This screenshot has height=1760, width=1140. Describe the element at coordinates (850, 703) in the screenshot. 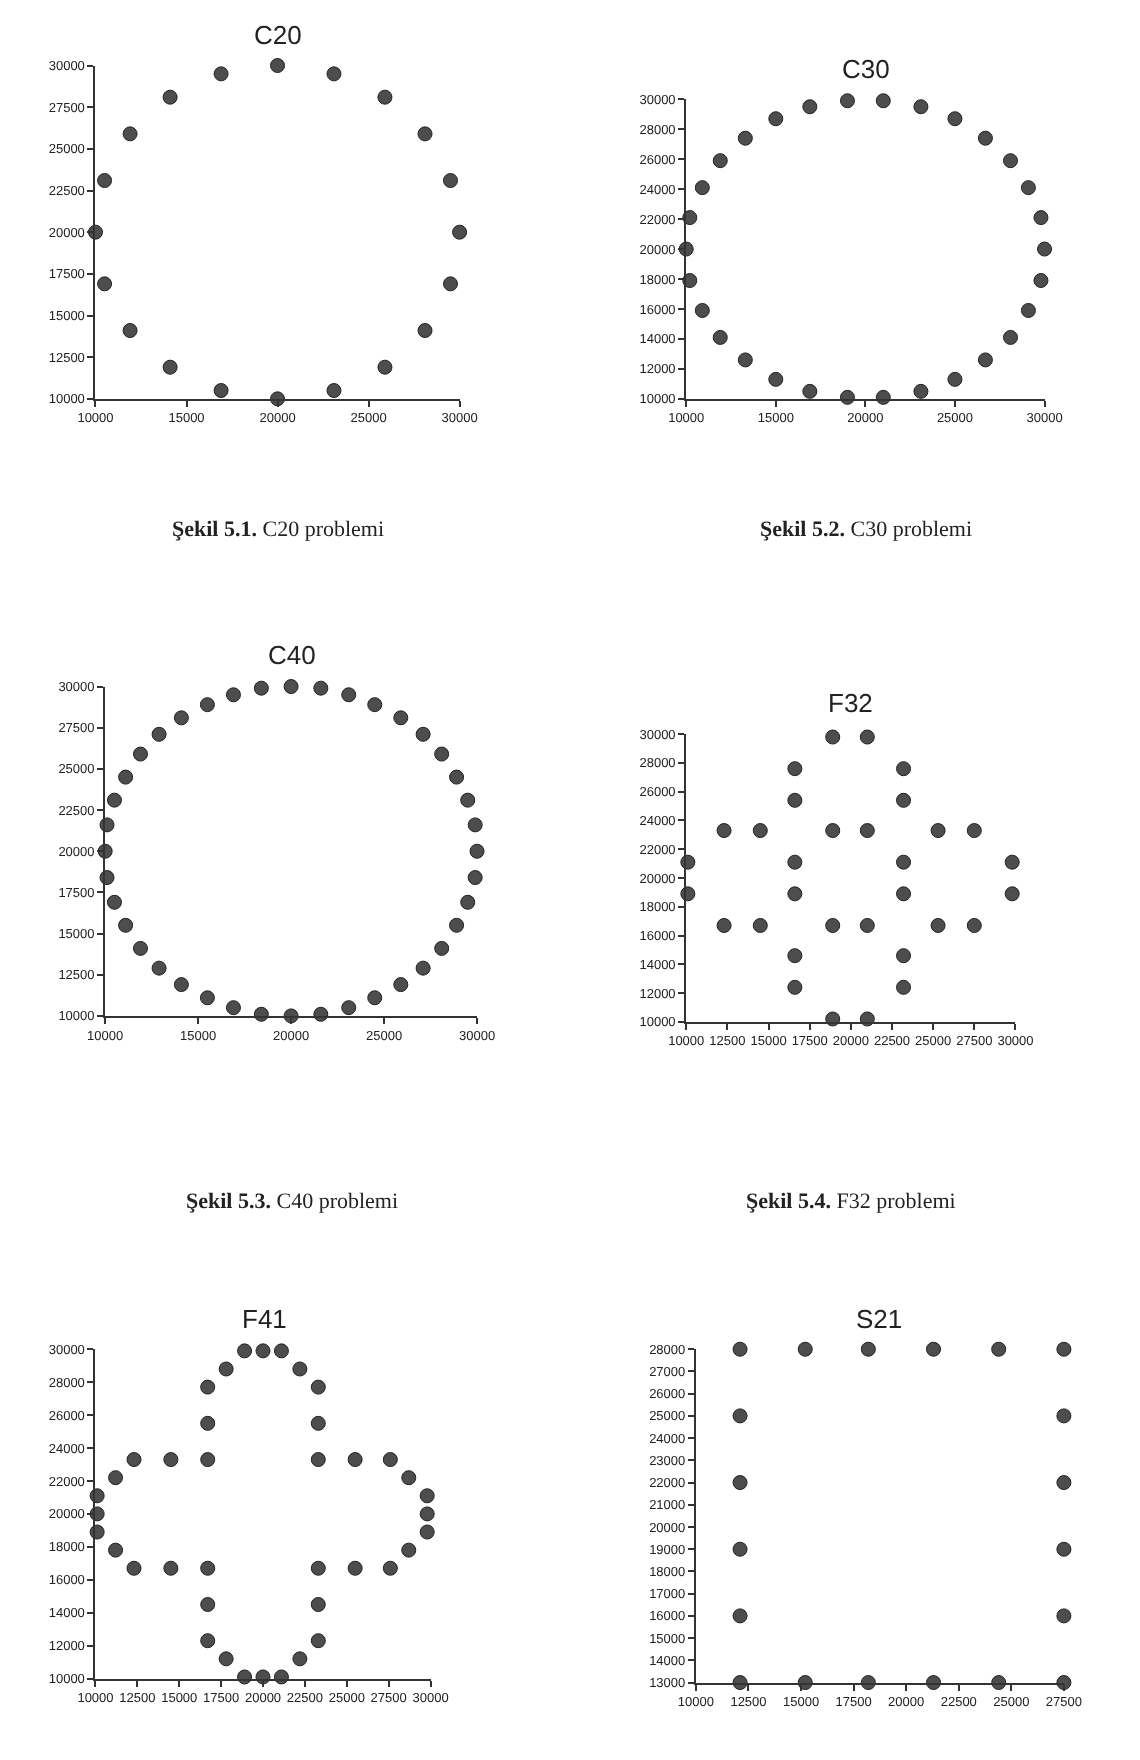

I see `chart-title: F32` at that location.